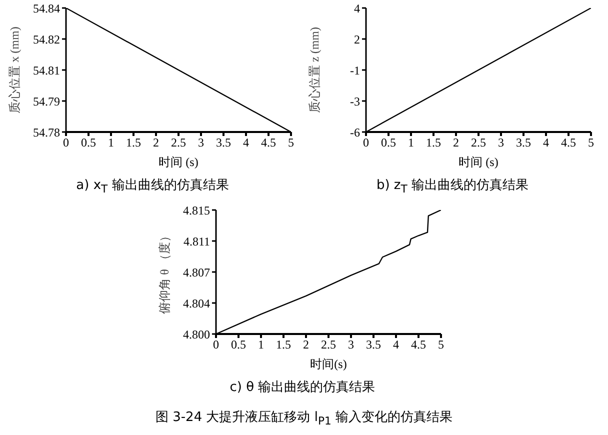 This screenshot has width=608, height=435. I want to click on text: b) z$_{T}$ 输出曲线的仿真结果, so click(452, 186).